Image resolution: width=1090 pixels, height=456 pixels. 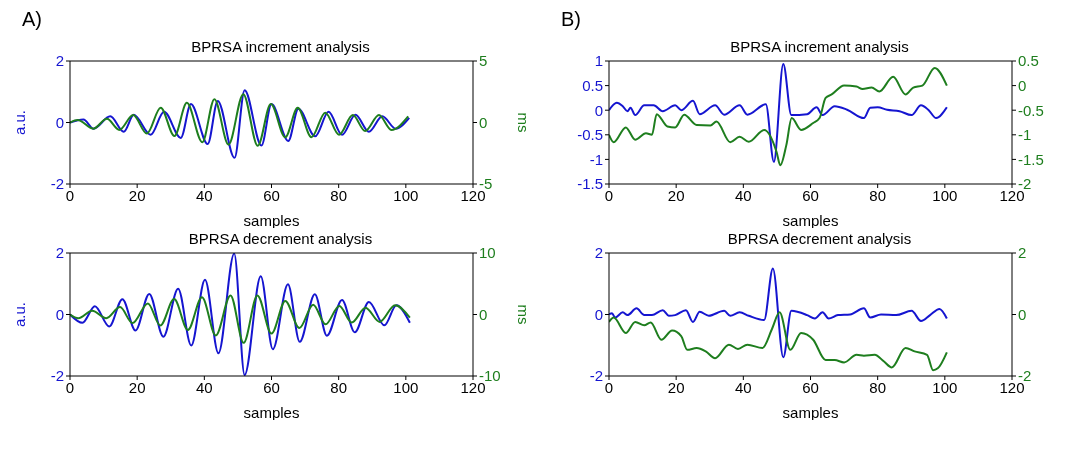 I want to click on y2-tick-label: 0.5, so click(x=1028, y=61).